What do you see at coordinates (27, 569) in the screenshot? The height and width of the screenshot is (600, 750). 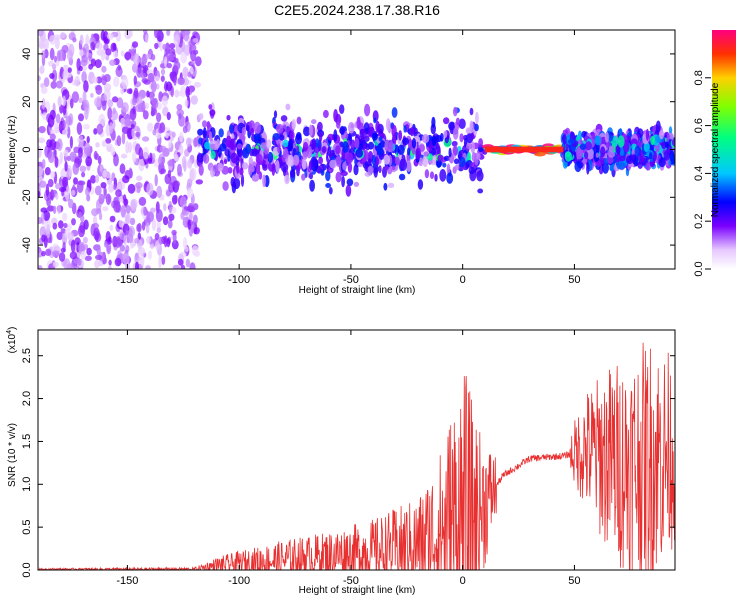 I see `y-tick-label: 0.0` at bounding box center [27, 569].